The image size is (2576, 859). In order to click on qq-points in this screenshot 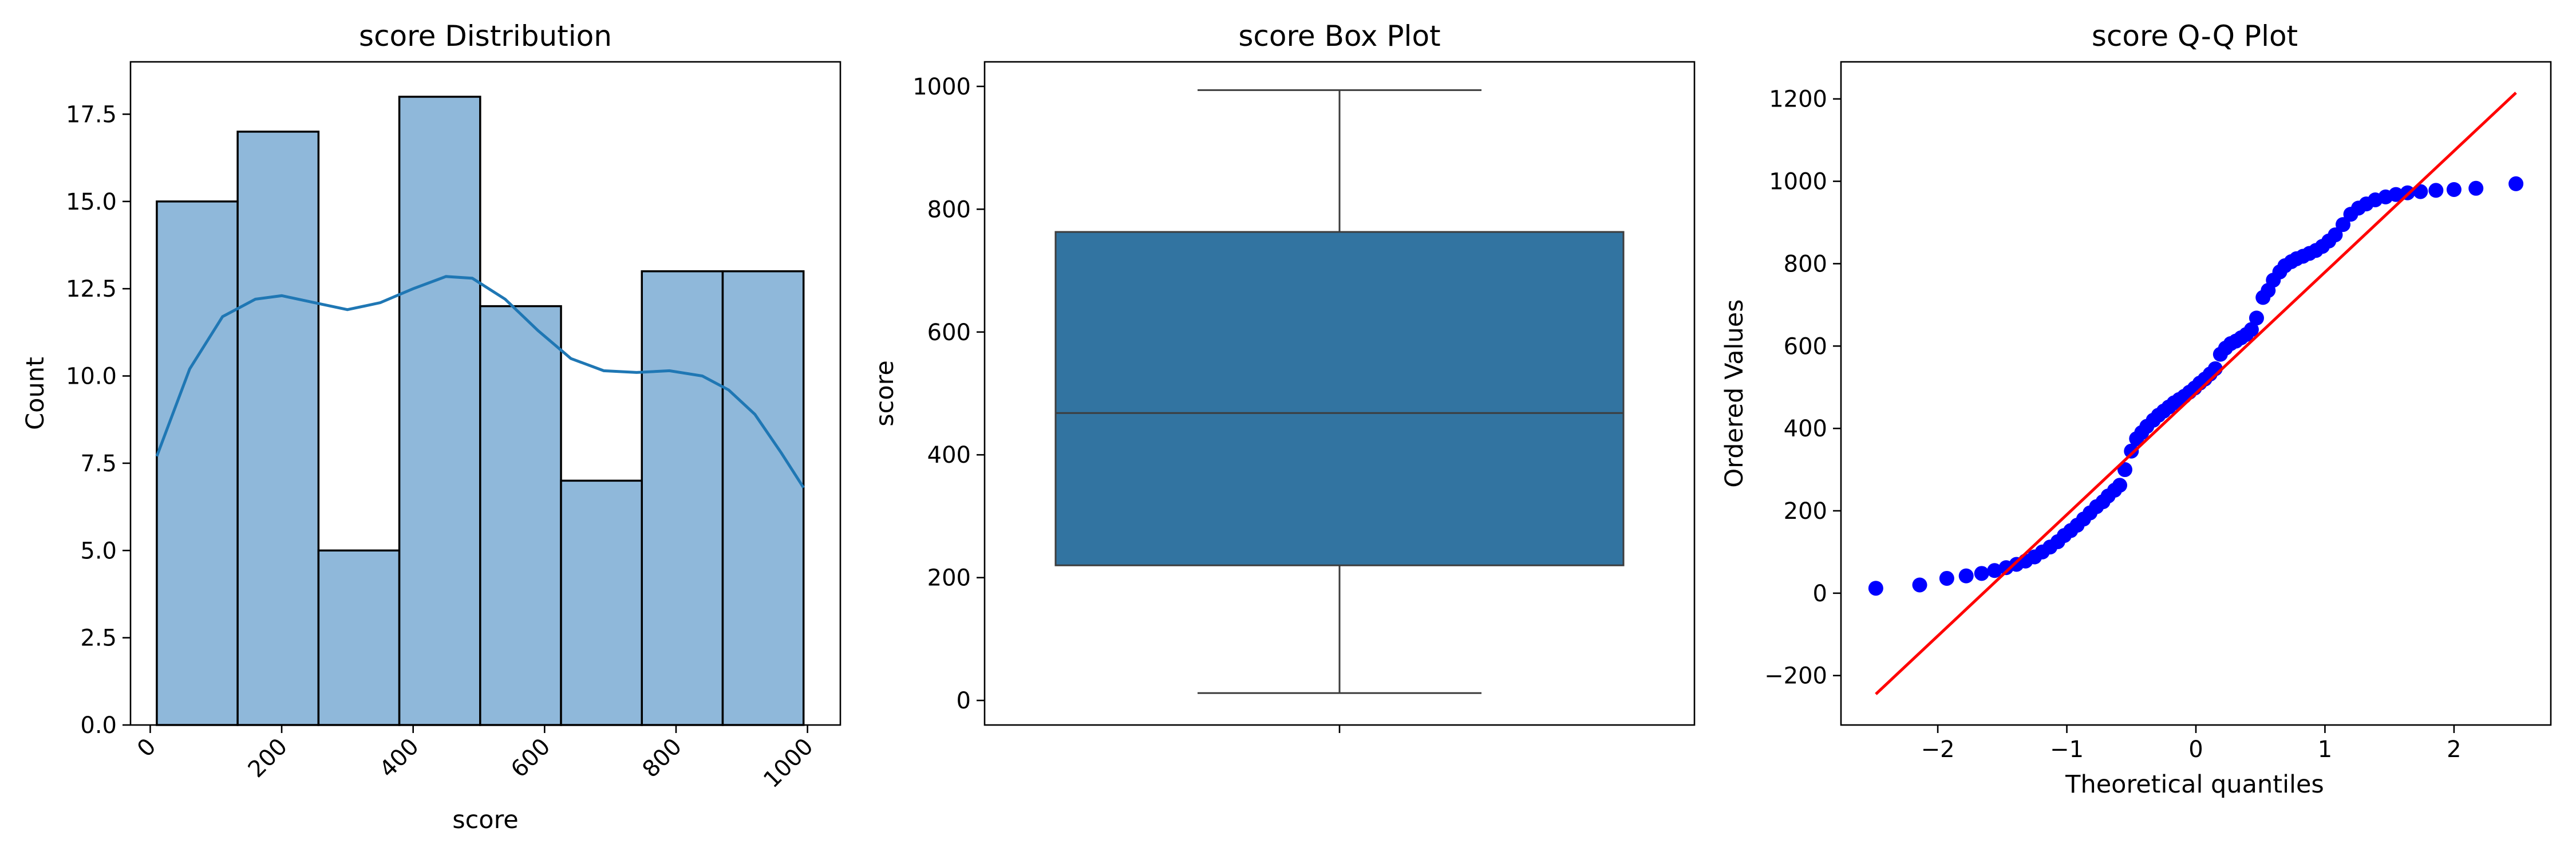, I will do `click(2196, 386)`.